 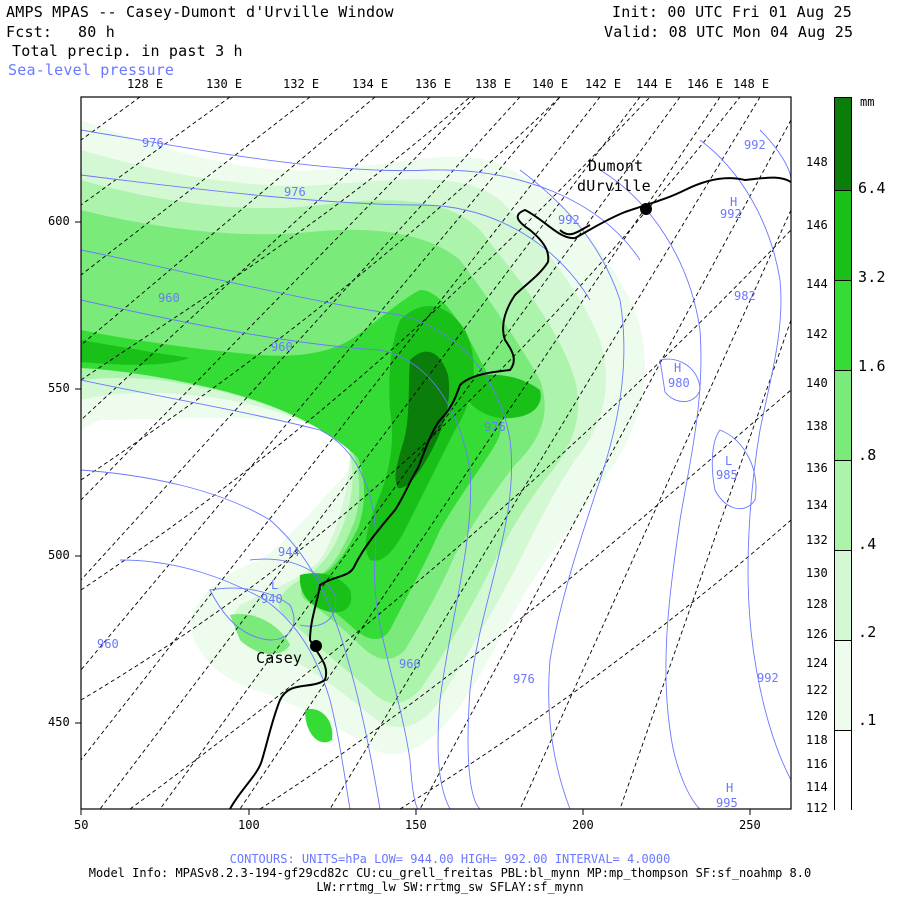 I want to click on legend-level: .2, so click(x=867, y=632).